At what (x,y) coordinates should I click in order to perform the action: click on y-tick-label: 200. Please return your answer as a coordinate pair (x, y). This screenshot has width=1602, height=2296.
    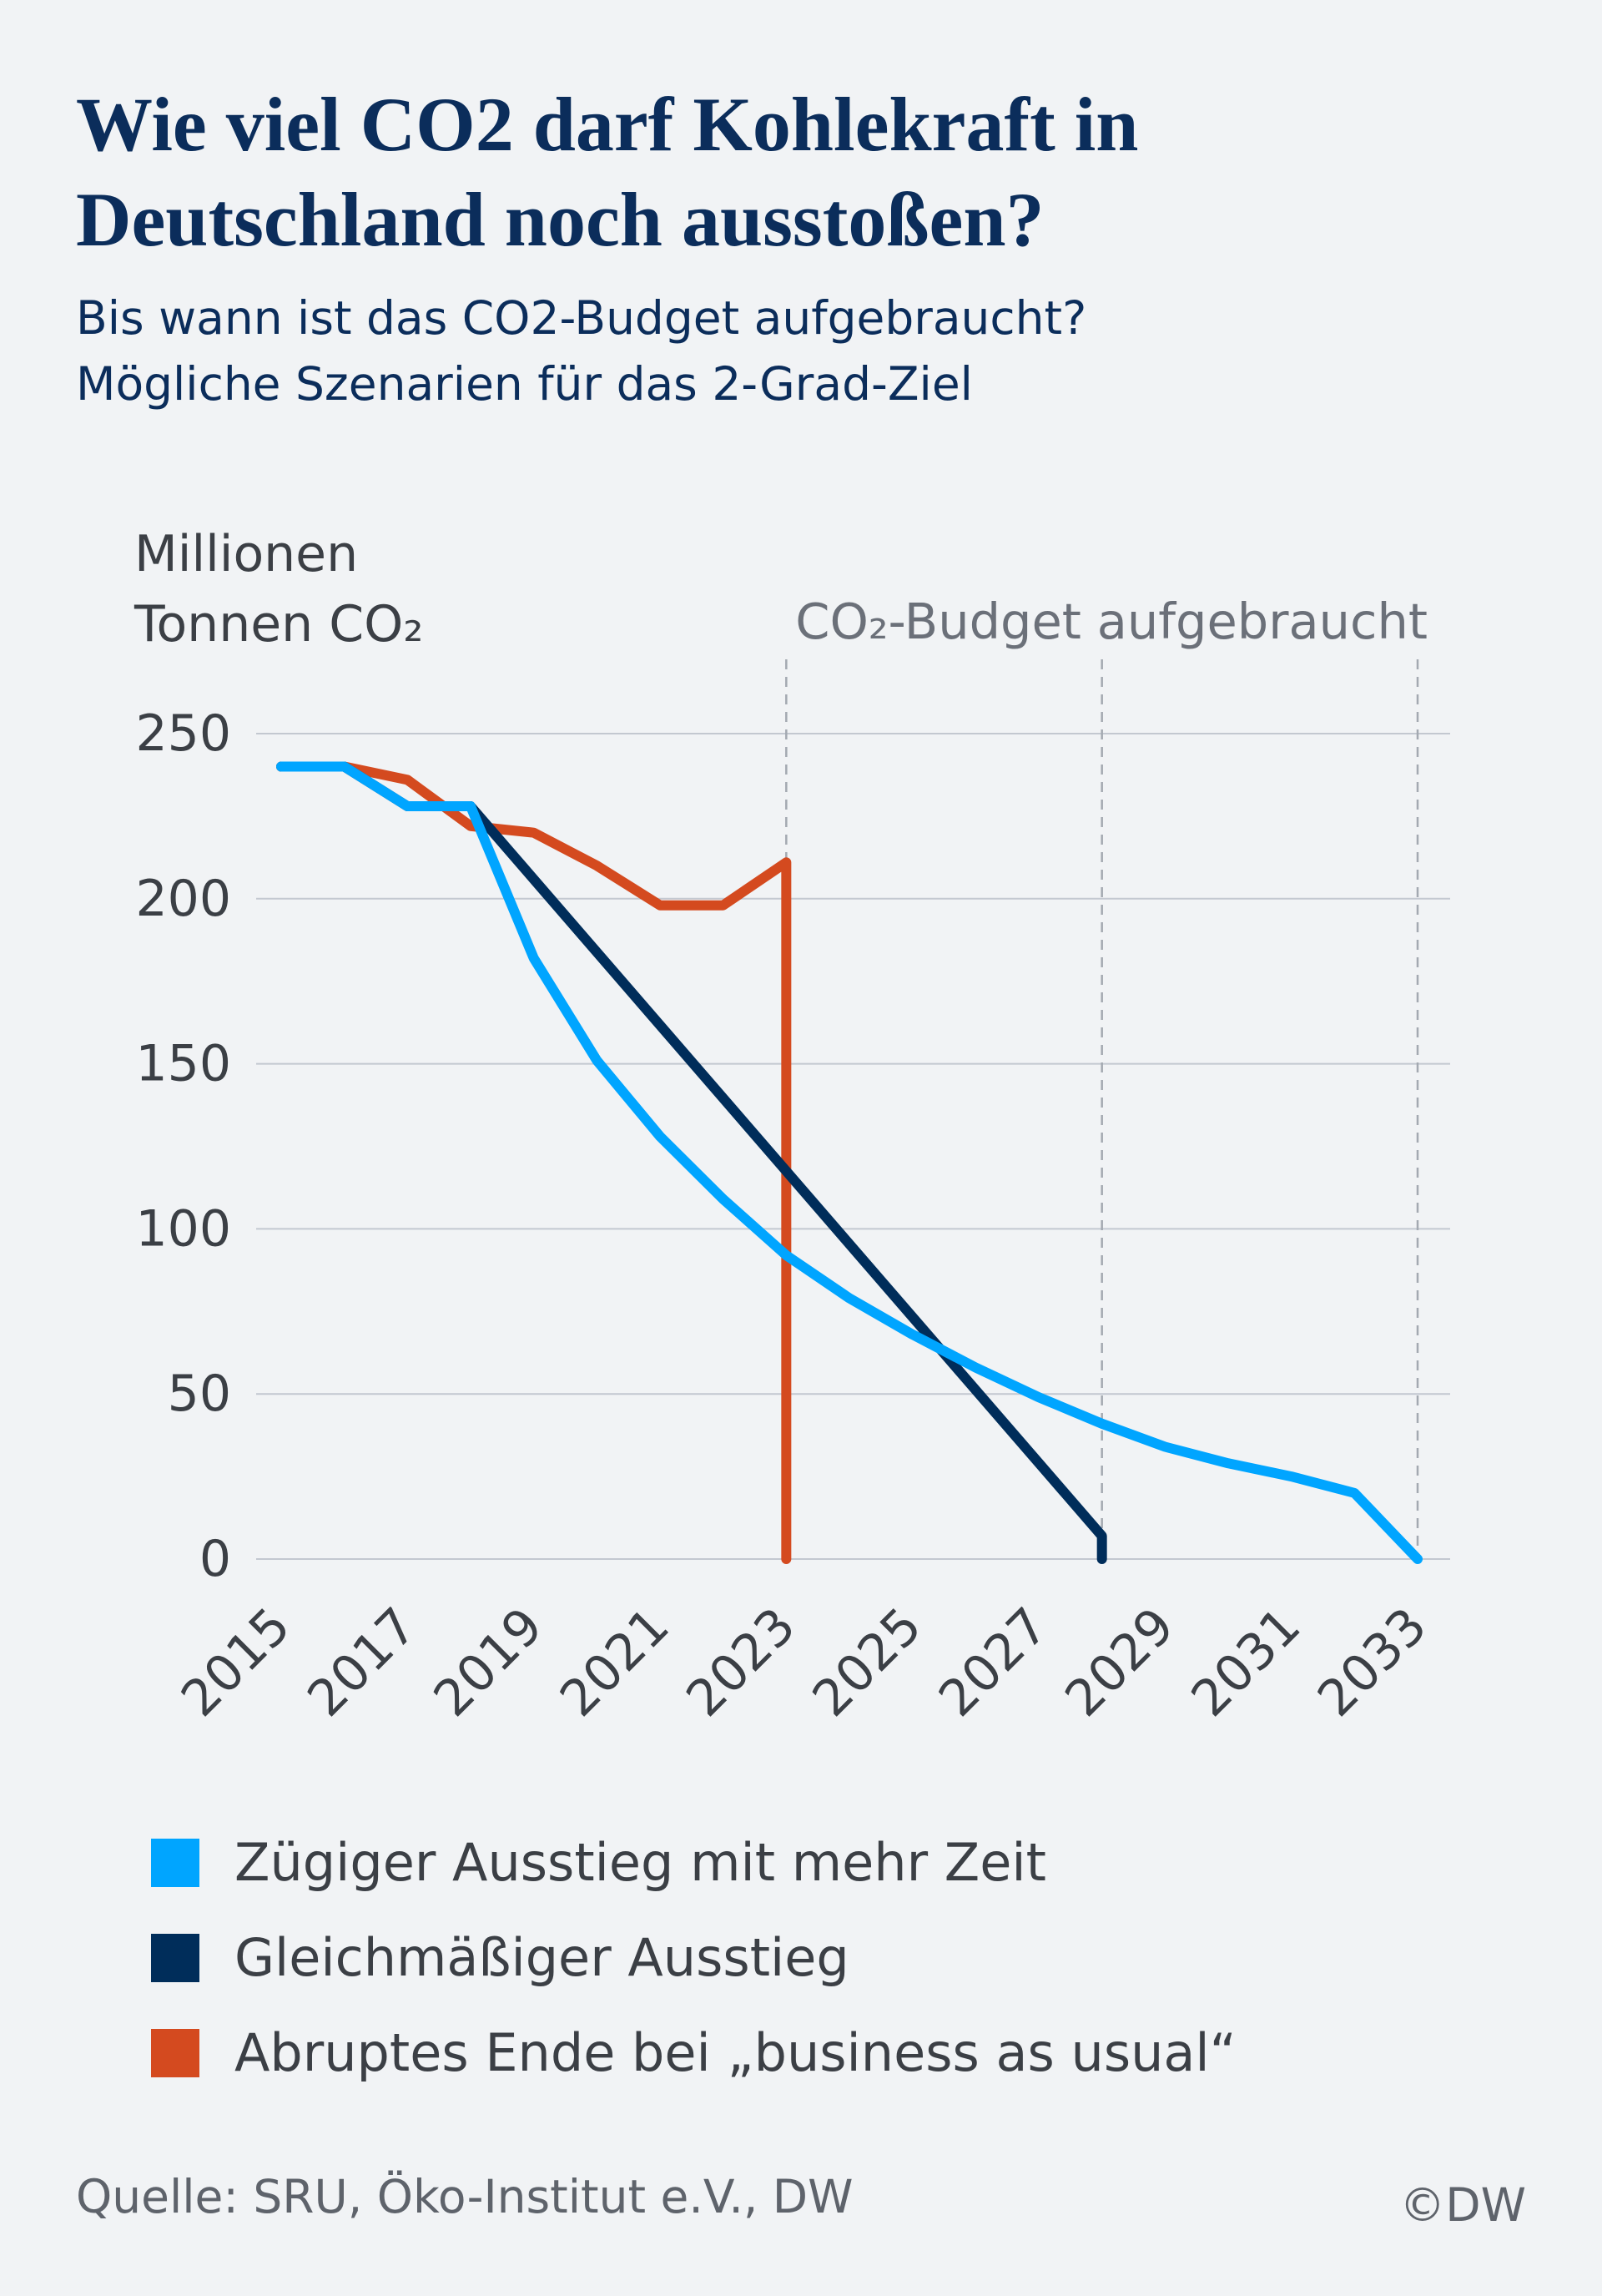
    Looking at the image, I should click on (183, 899).